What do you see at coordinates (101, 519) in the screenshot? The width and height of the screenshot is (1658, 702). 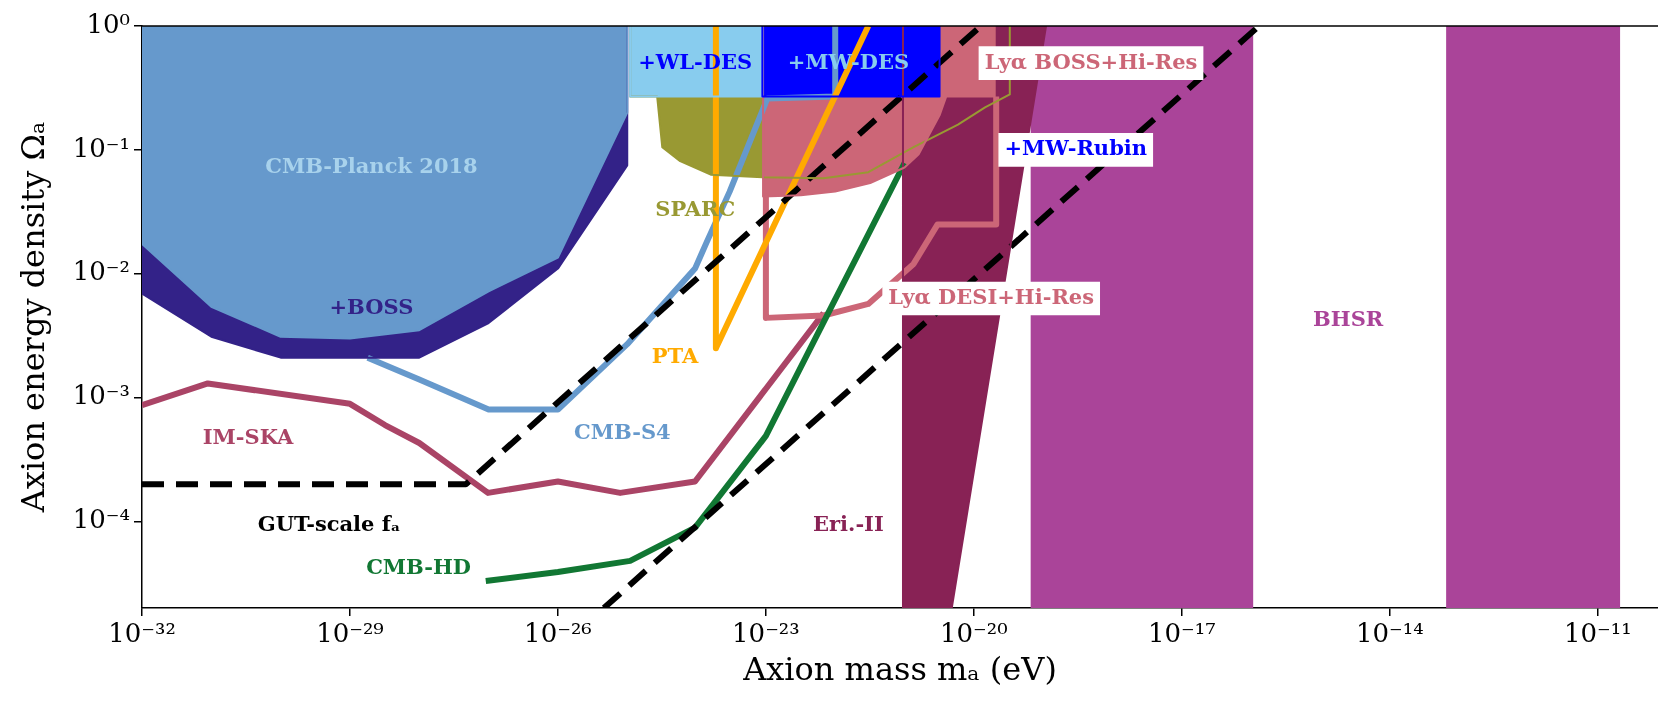 I see `y-tick-label: 10⁻⁴` at bounding box center [101, 519].